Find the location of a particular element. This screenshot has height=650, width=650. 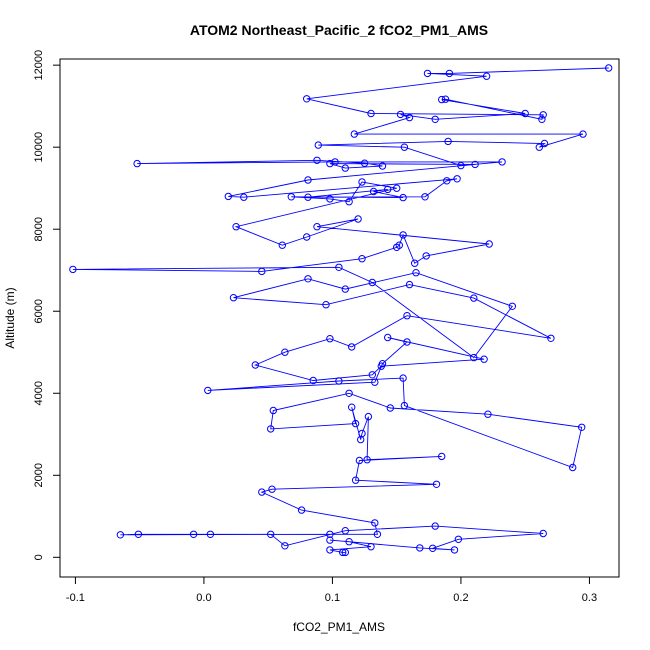

x-tick-label: 0.0 is located at coordinates (203, 598).